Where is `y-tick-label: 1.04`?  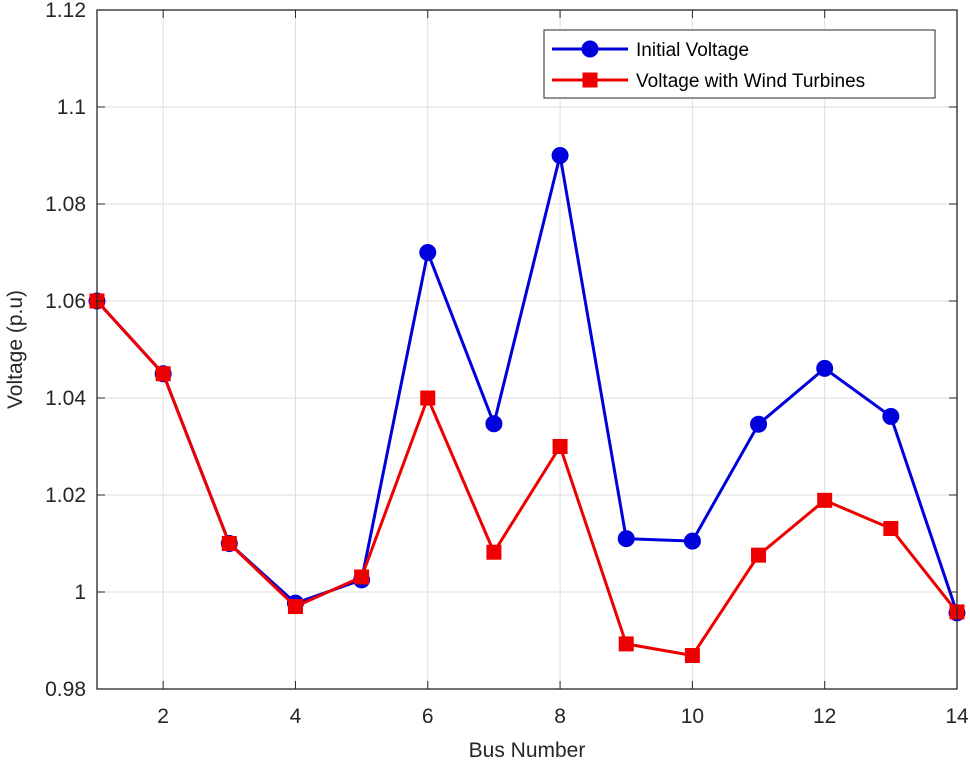
y-tick-label: 1.04 is located at coordinates (65, 398).